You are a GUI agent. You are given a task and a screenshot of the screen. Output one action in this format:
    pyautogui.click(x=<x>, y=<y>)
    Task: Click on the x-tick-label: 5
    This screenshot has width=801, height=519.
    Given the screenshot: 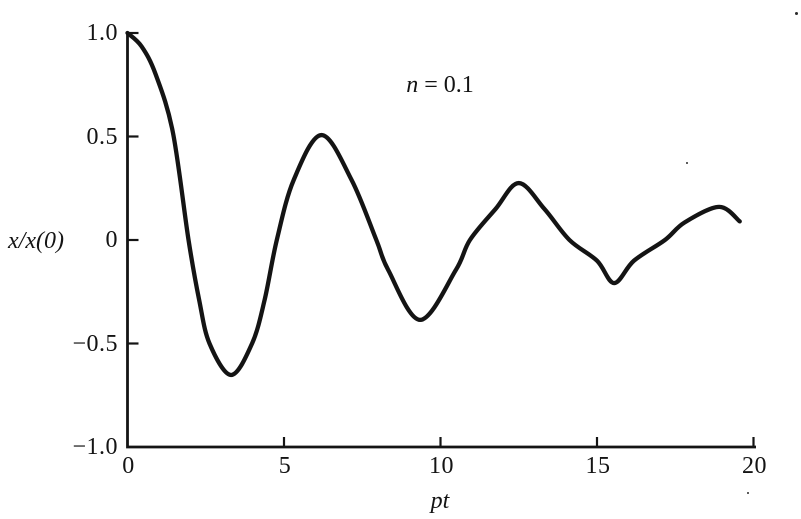 What is the action you would take?
    pyautogui.click(x=285, y=466)
    